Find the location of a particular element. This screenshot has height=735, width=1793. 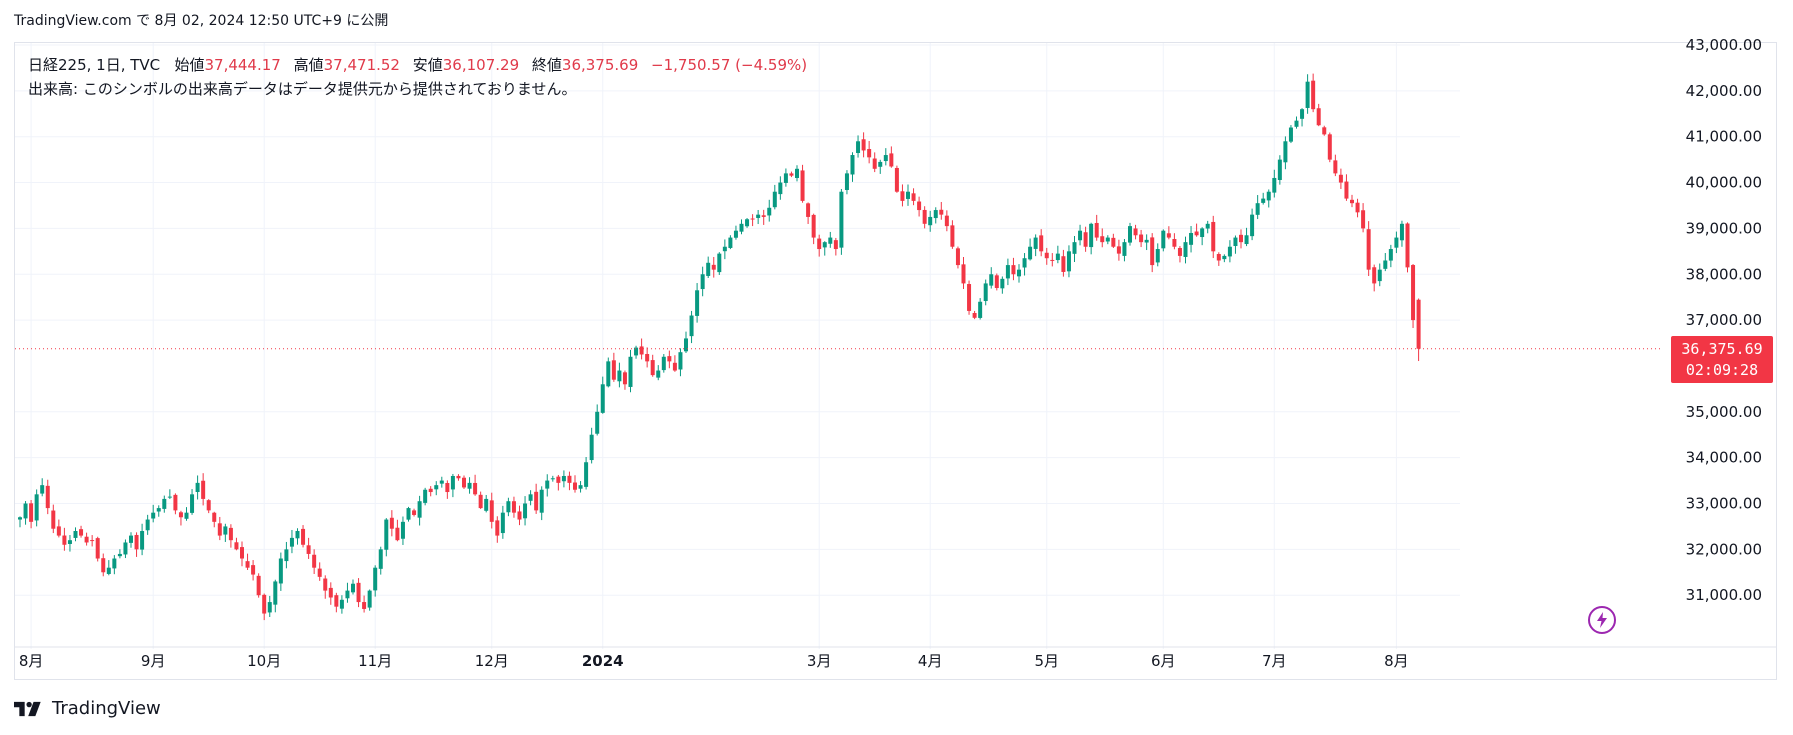

symbol-label: 日経225, 1日, TVC is located at coordinates (94, 65).